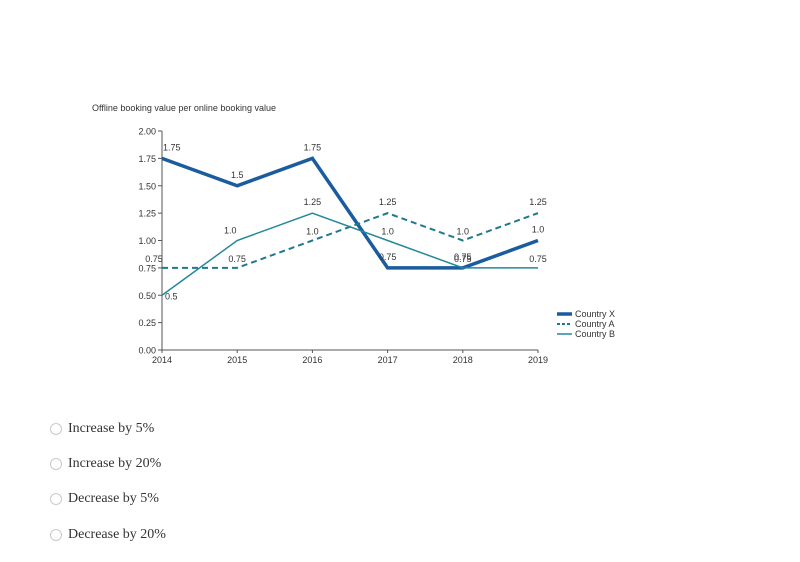 The width and height of the screenshot is (800, 562). I want to click on option-label: Increase by 5%, so click(111, 428).